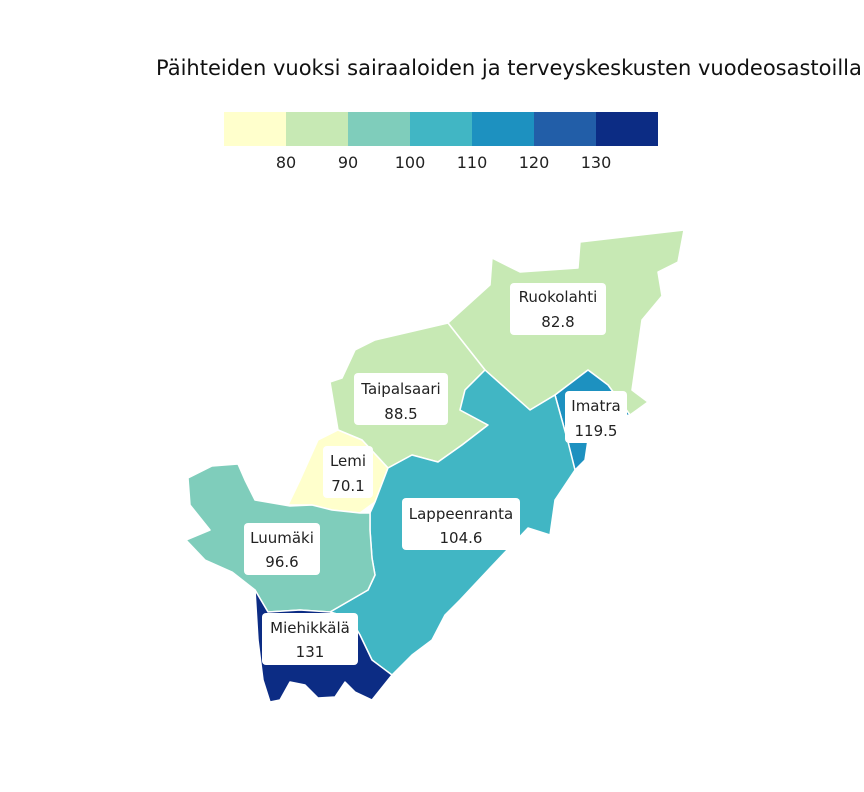 This screenshot has height=792, width=864. Describe the element at coordinates (347, 486) in the screenshot. I see `label-value-lemi: 70.1` at that location.